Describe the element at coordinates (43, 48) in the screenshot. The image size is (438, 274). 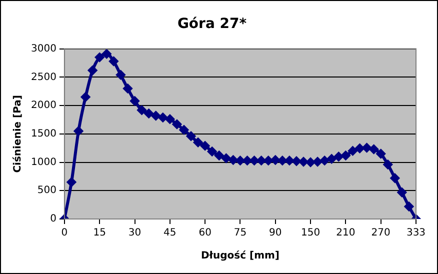
I see `y-tick-label: 3000` at that location.